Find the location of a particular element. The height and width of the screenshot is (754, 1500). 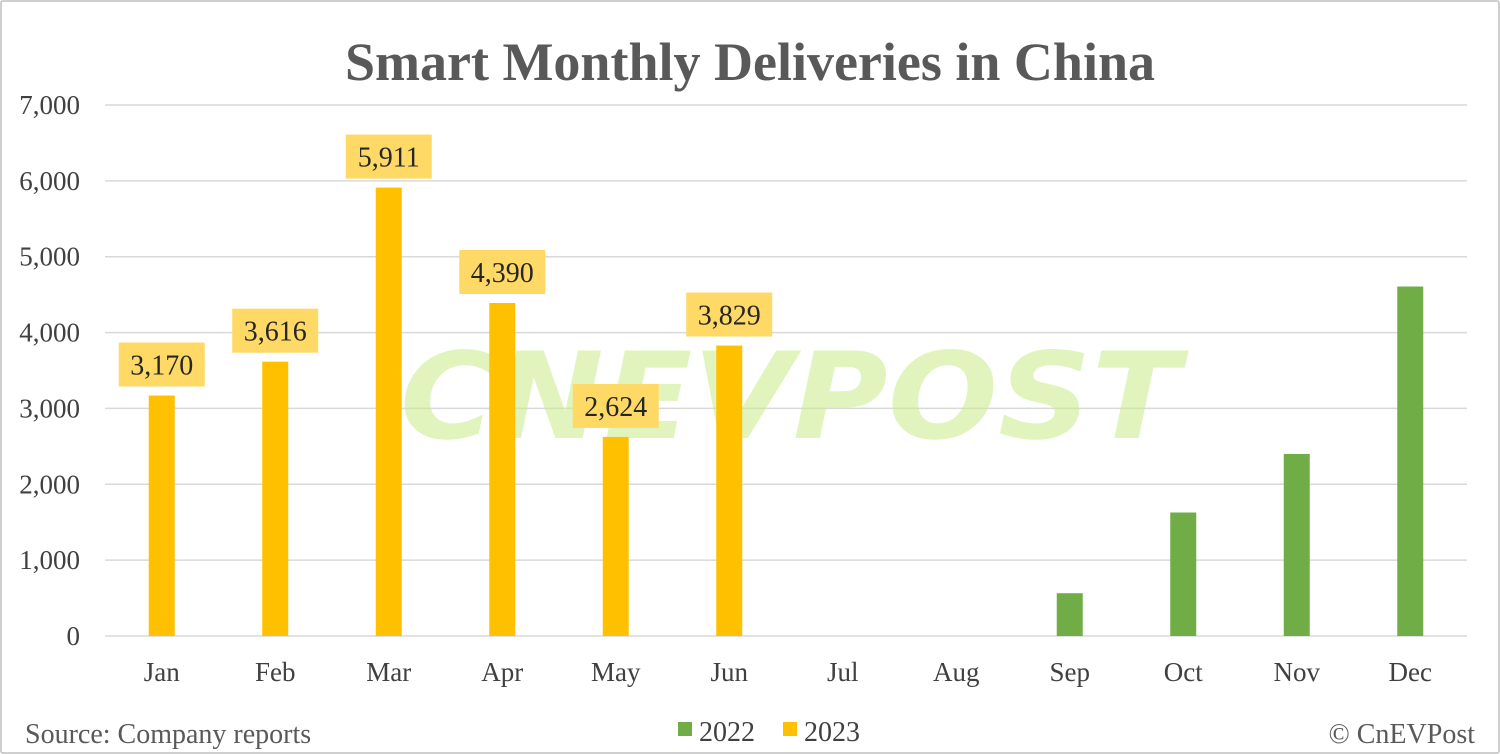

y-tick-label: 3,000 is located at coordinates (49, 408).